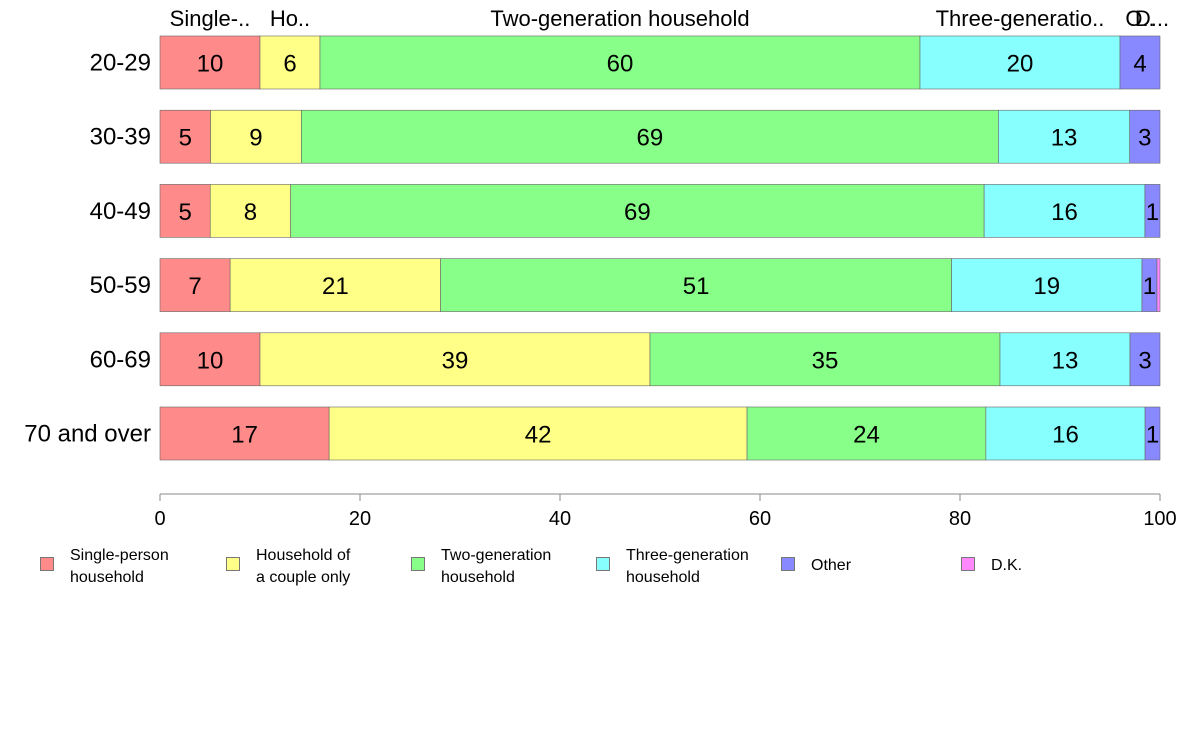 This screenshot has height=736, width=1188. I want to click on category-label: 50-59, so click(120, 285).